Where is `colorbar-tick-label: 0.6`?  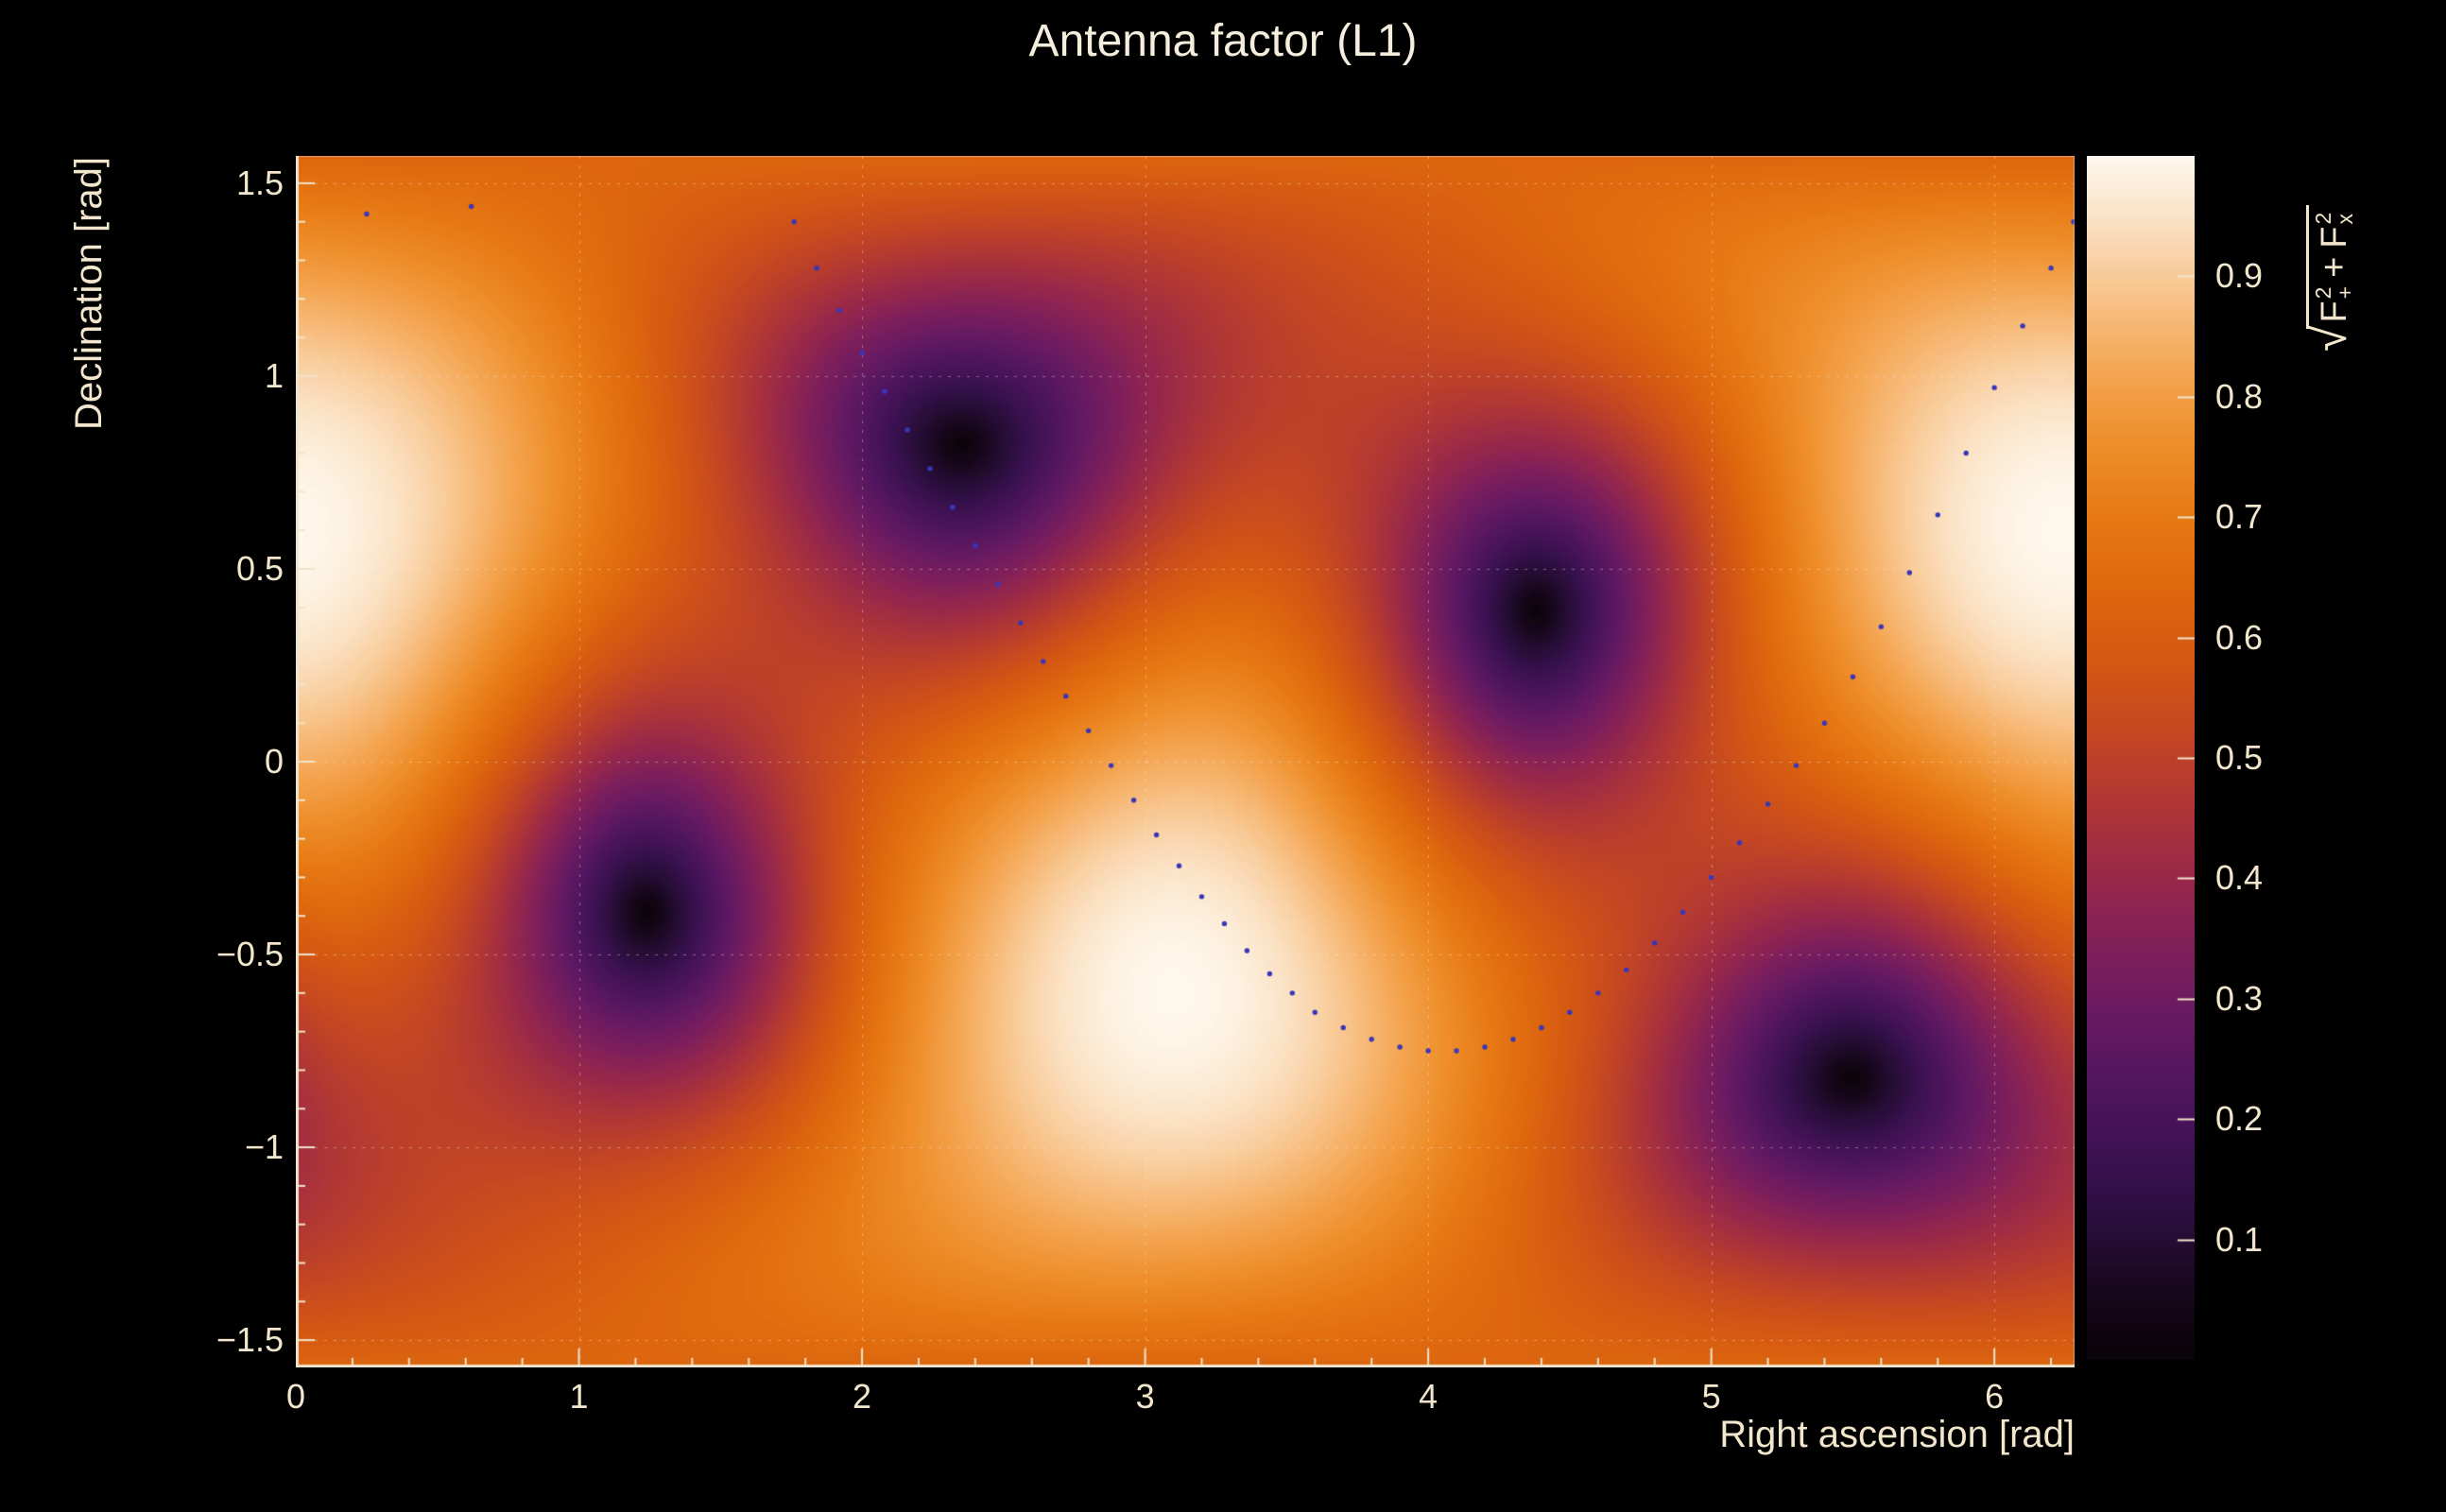 colorbar-tick-label: 0.6 is located at coordinates (2239, 637).